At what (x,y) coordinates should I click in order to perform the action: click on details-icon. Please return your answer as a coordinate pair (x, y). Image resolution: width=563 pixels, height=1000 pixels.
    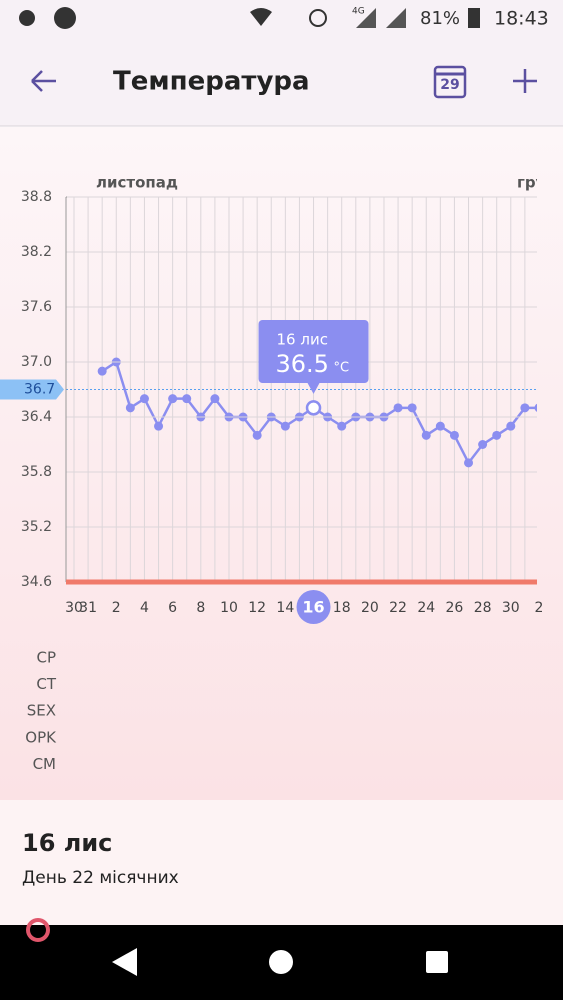
    Looking at the image, I should click on (38, 930).